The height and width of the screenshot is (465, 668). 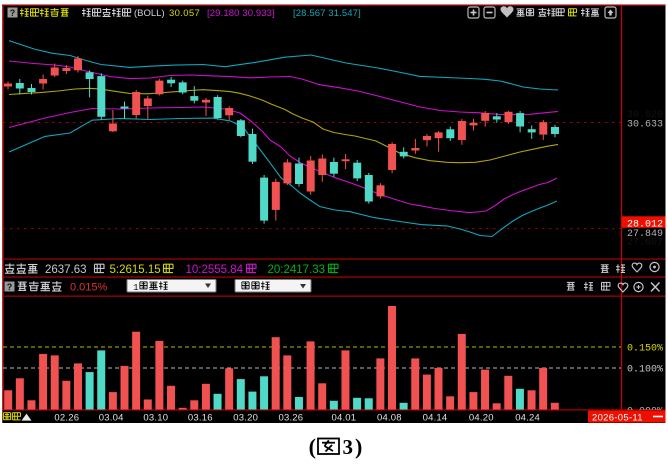 I want to click on svg-text: 03.10, so click(x=155, y=417).